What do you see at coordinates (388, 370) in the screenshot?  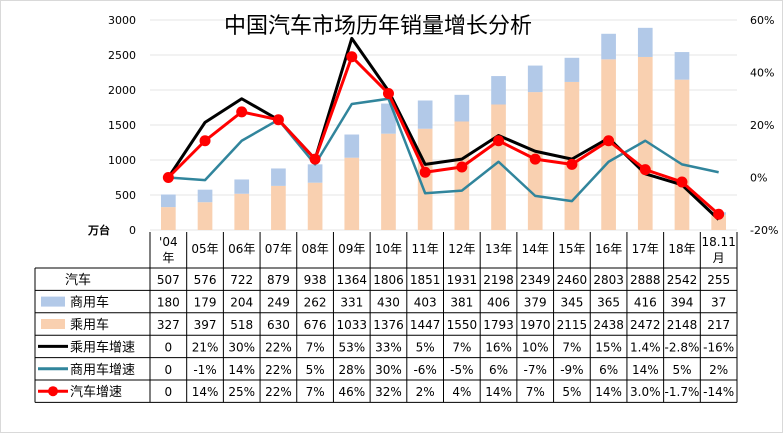 I see `table-cell: 30%` at bounding box center [388, 370].